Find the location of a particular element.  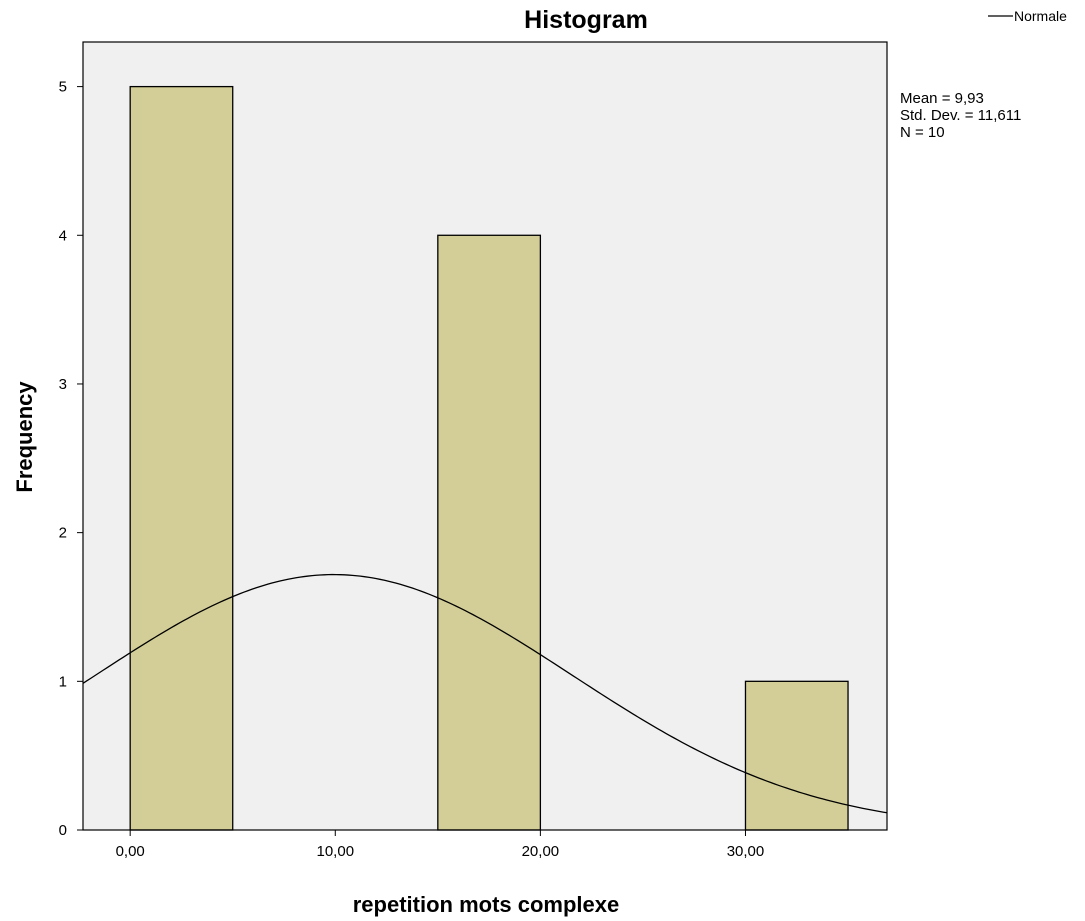

stat-n: N = 10 is located at coordinates (922, 132).